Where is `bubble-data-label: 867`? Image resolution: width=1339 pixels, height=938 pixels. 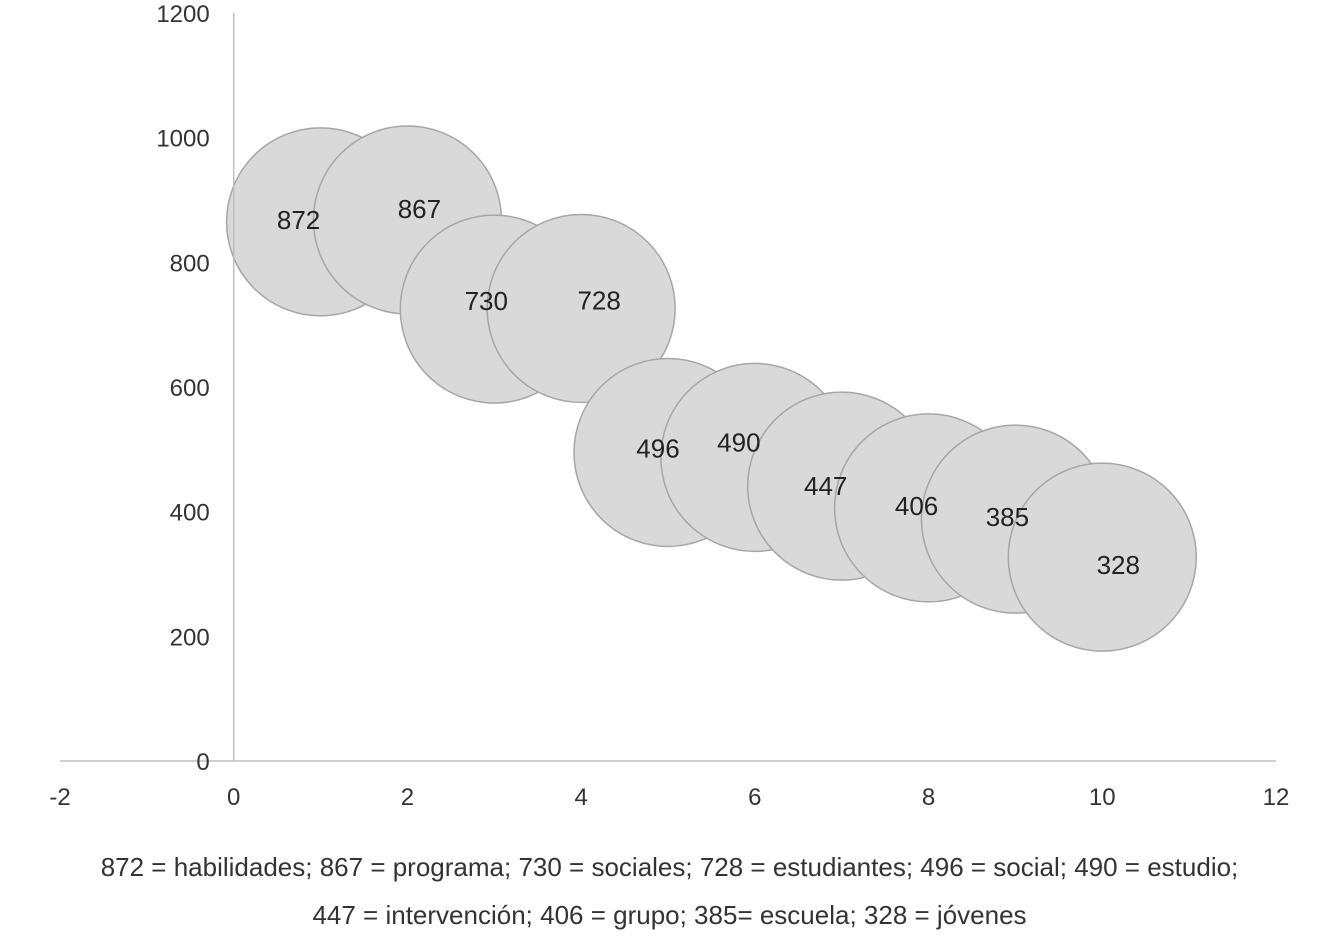 bubble-data-label: 867 is located at coordinates (419, 209).